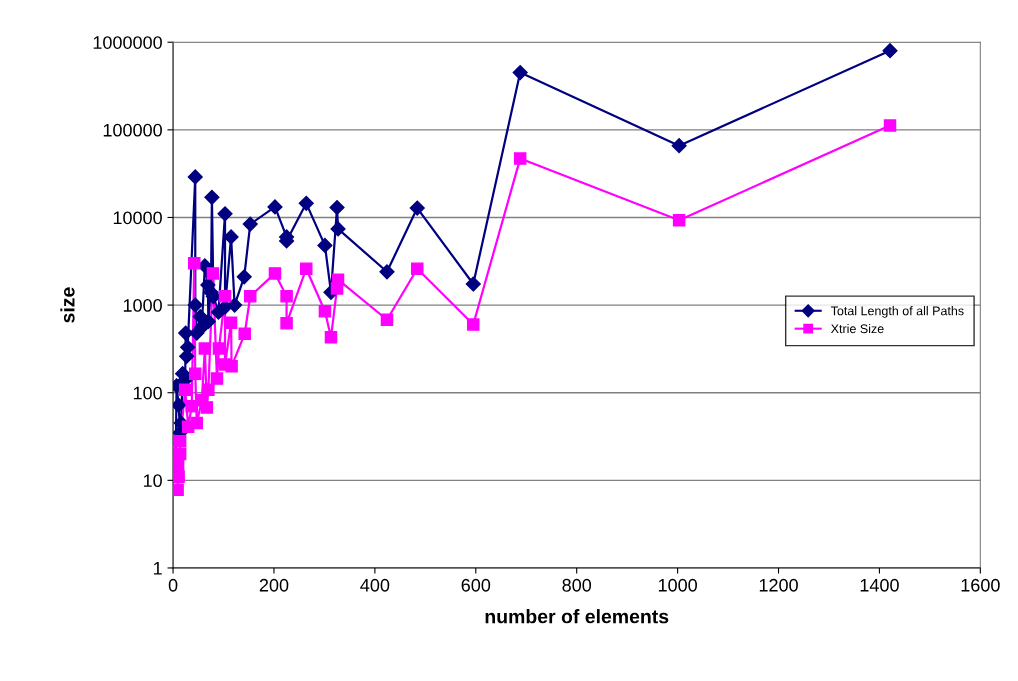 The height and width of the screenshot is (681, 1018). I want to click on x-axis-title: number of elements, so click(577, 616).